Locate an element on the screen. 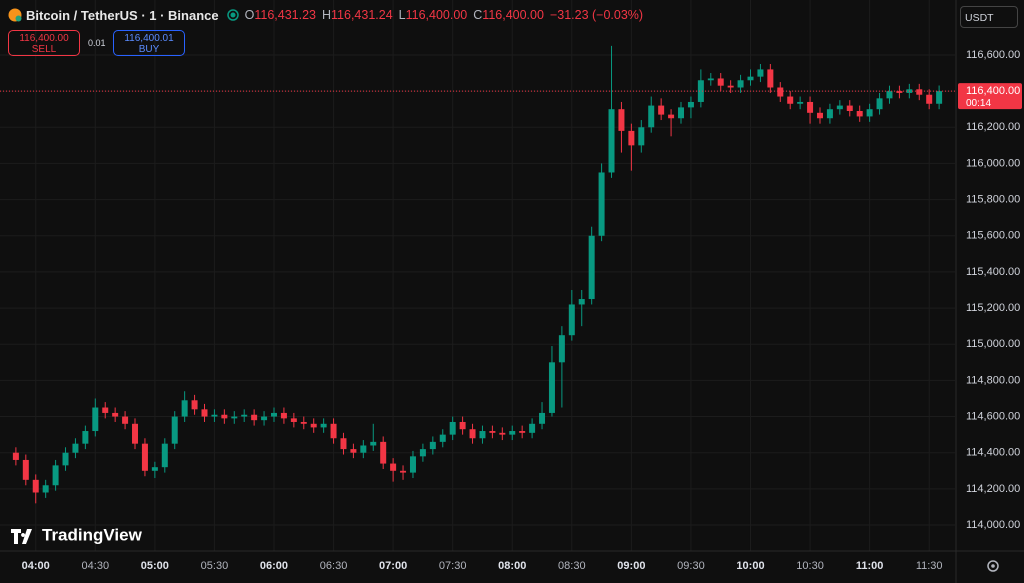  x-tick-label: 07:00 is located at coordinates (393, 566).